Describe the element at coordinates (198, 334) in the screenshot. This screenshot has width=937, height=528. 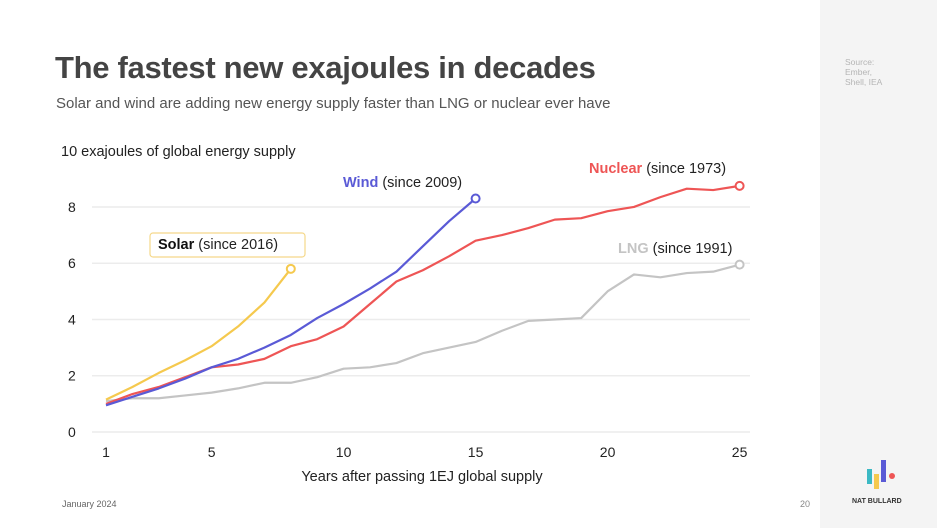
I see `series-line-solar` at that location.